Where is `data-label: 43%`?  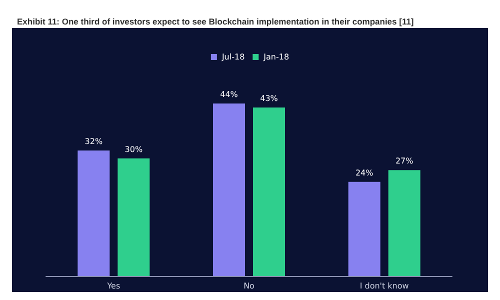
data-label: 43% is located at coordinates (269, 98).